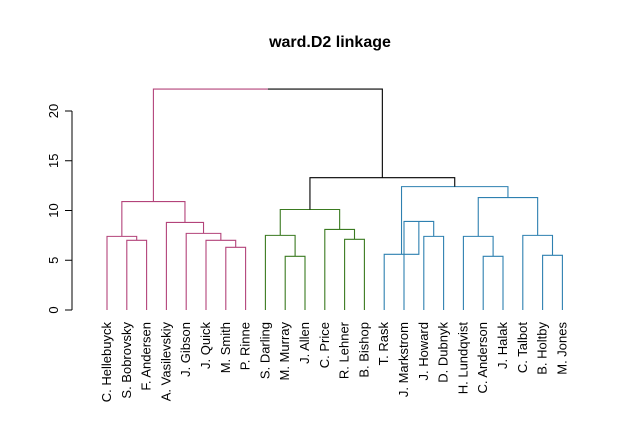  Describe the element at coordinates (205, 345) in the screenshot. I see `leaf-label: J. Quick` at that location.